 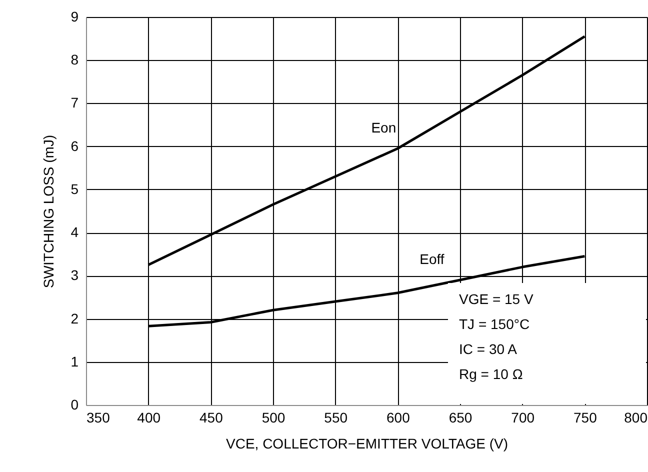 I want to click on annotation: TJ = 150°C, so click(x=494, y=324).